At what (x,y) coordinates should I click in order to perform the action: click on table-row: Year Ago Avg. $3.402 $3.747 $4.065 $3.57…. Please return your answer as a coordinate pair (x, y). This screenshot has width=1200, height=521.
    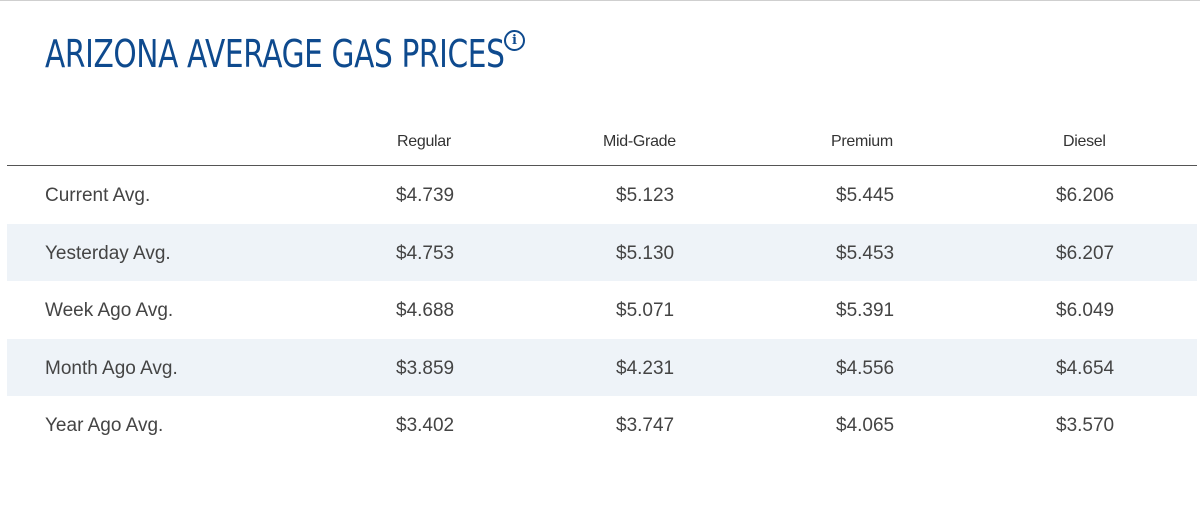
    Looking at the image, I should click on (602, 425).